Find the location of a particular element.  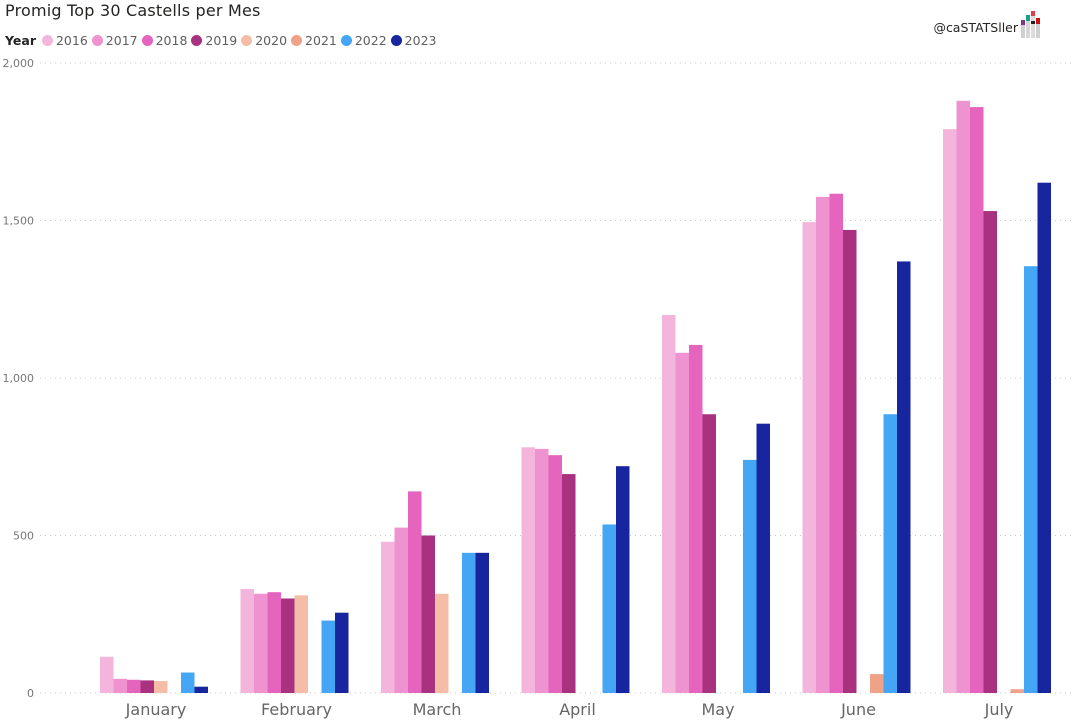

bar-july-2019 is located at coordinates (990, 452).